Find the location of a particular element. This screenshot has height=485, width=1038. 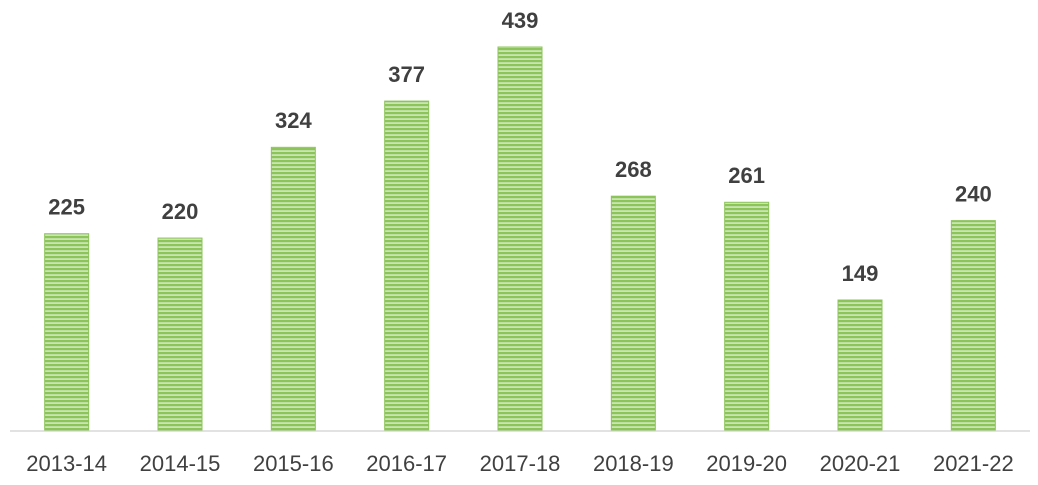

value-label: 261 is located at coordinates (746, 175).